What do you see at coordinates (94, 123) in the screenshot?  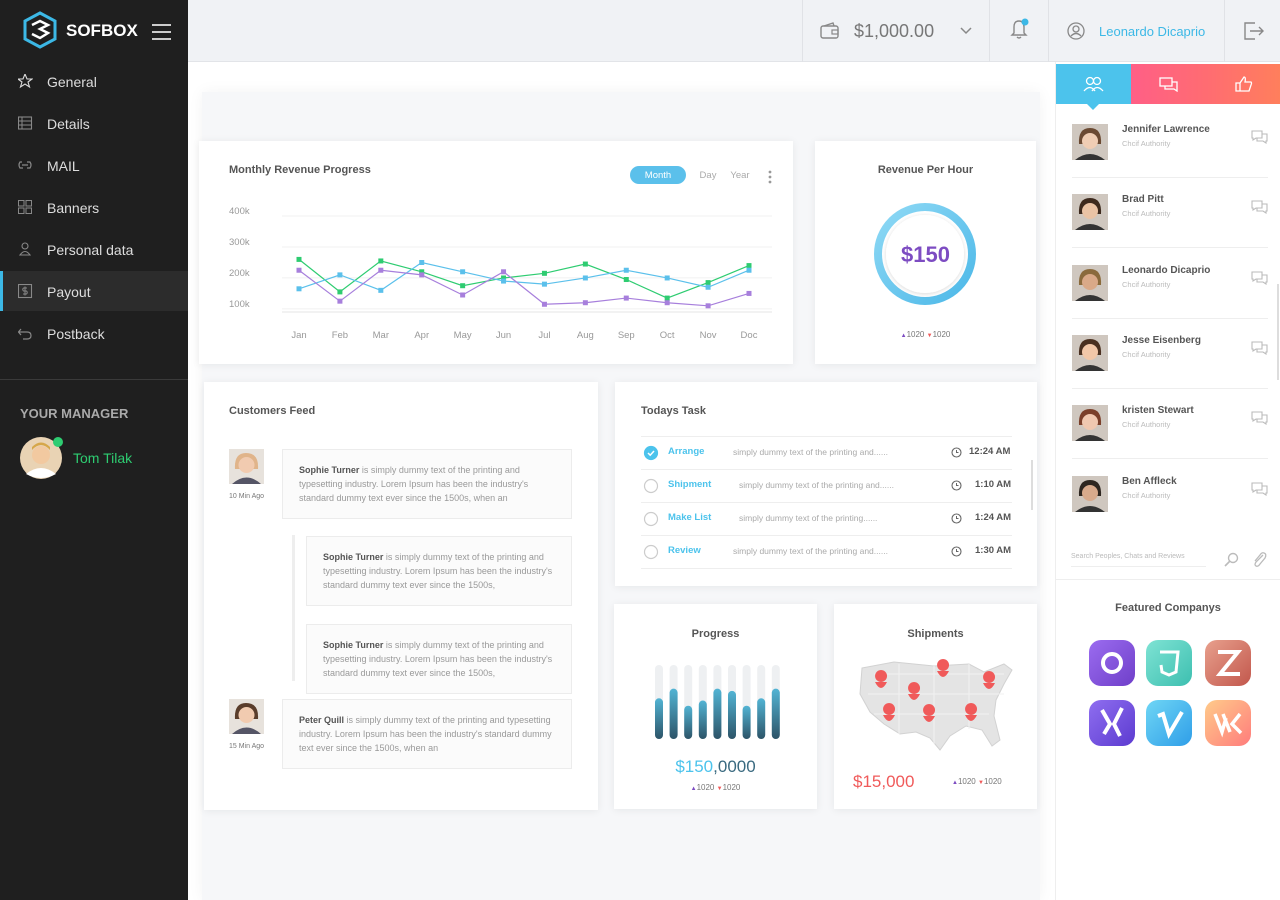 I see `menu-item: Details` at bounding box center [94, 123].